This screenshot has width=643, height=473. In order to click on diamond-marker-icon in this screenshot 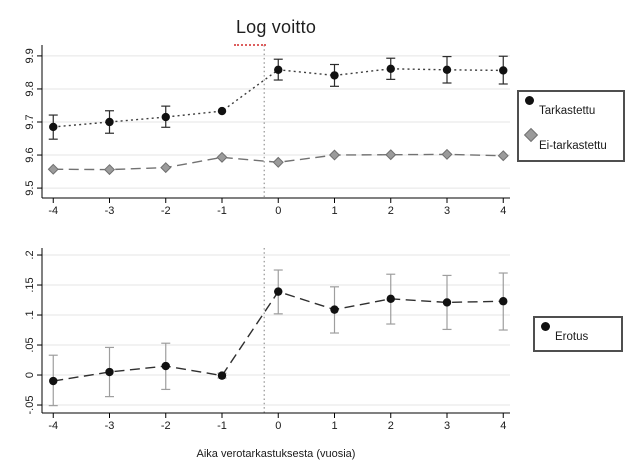, I will do `click(531, 135)`.